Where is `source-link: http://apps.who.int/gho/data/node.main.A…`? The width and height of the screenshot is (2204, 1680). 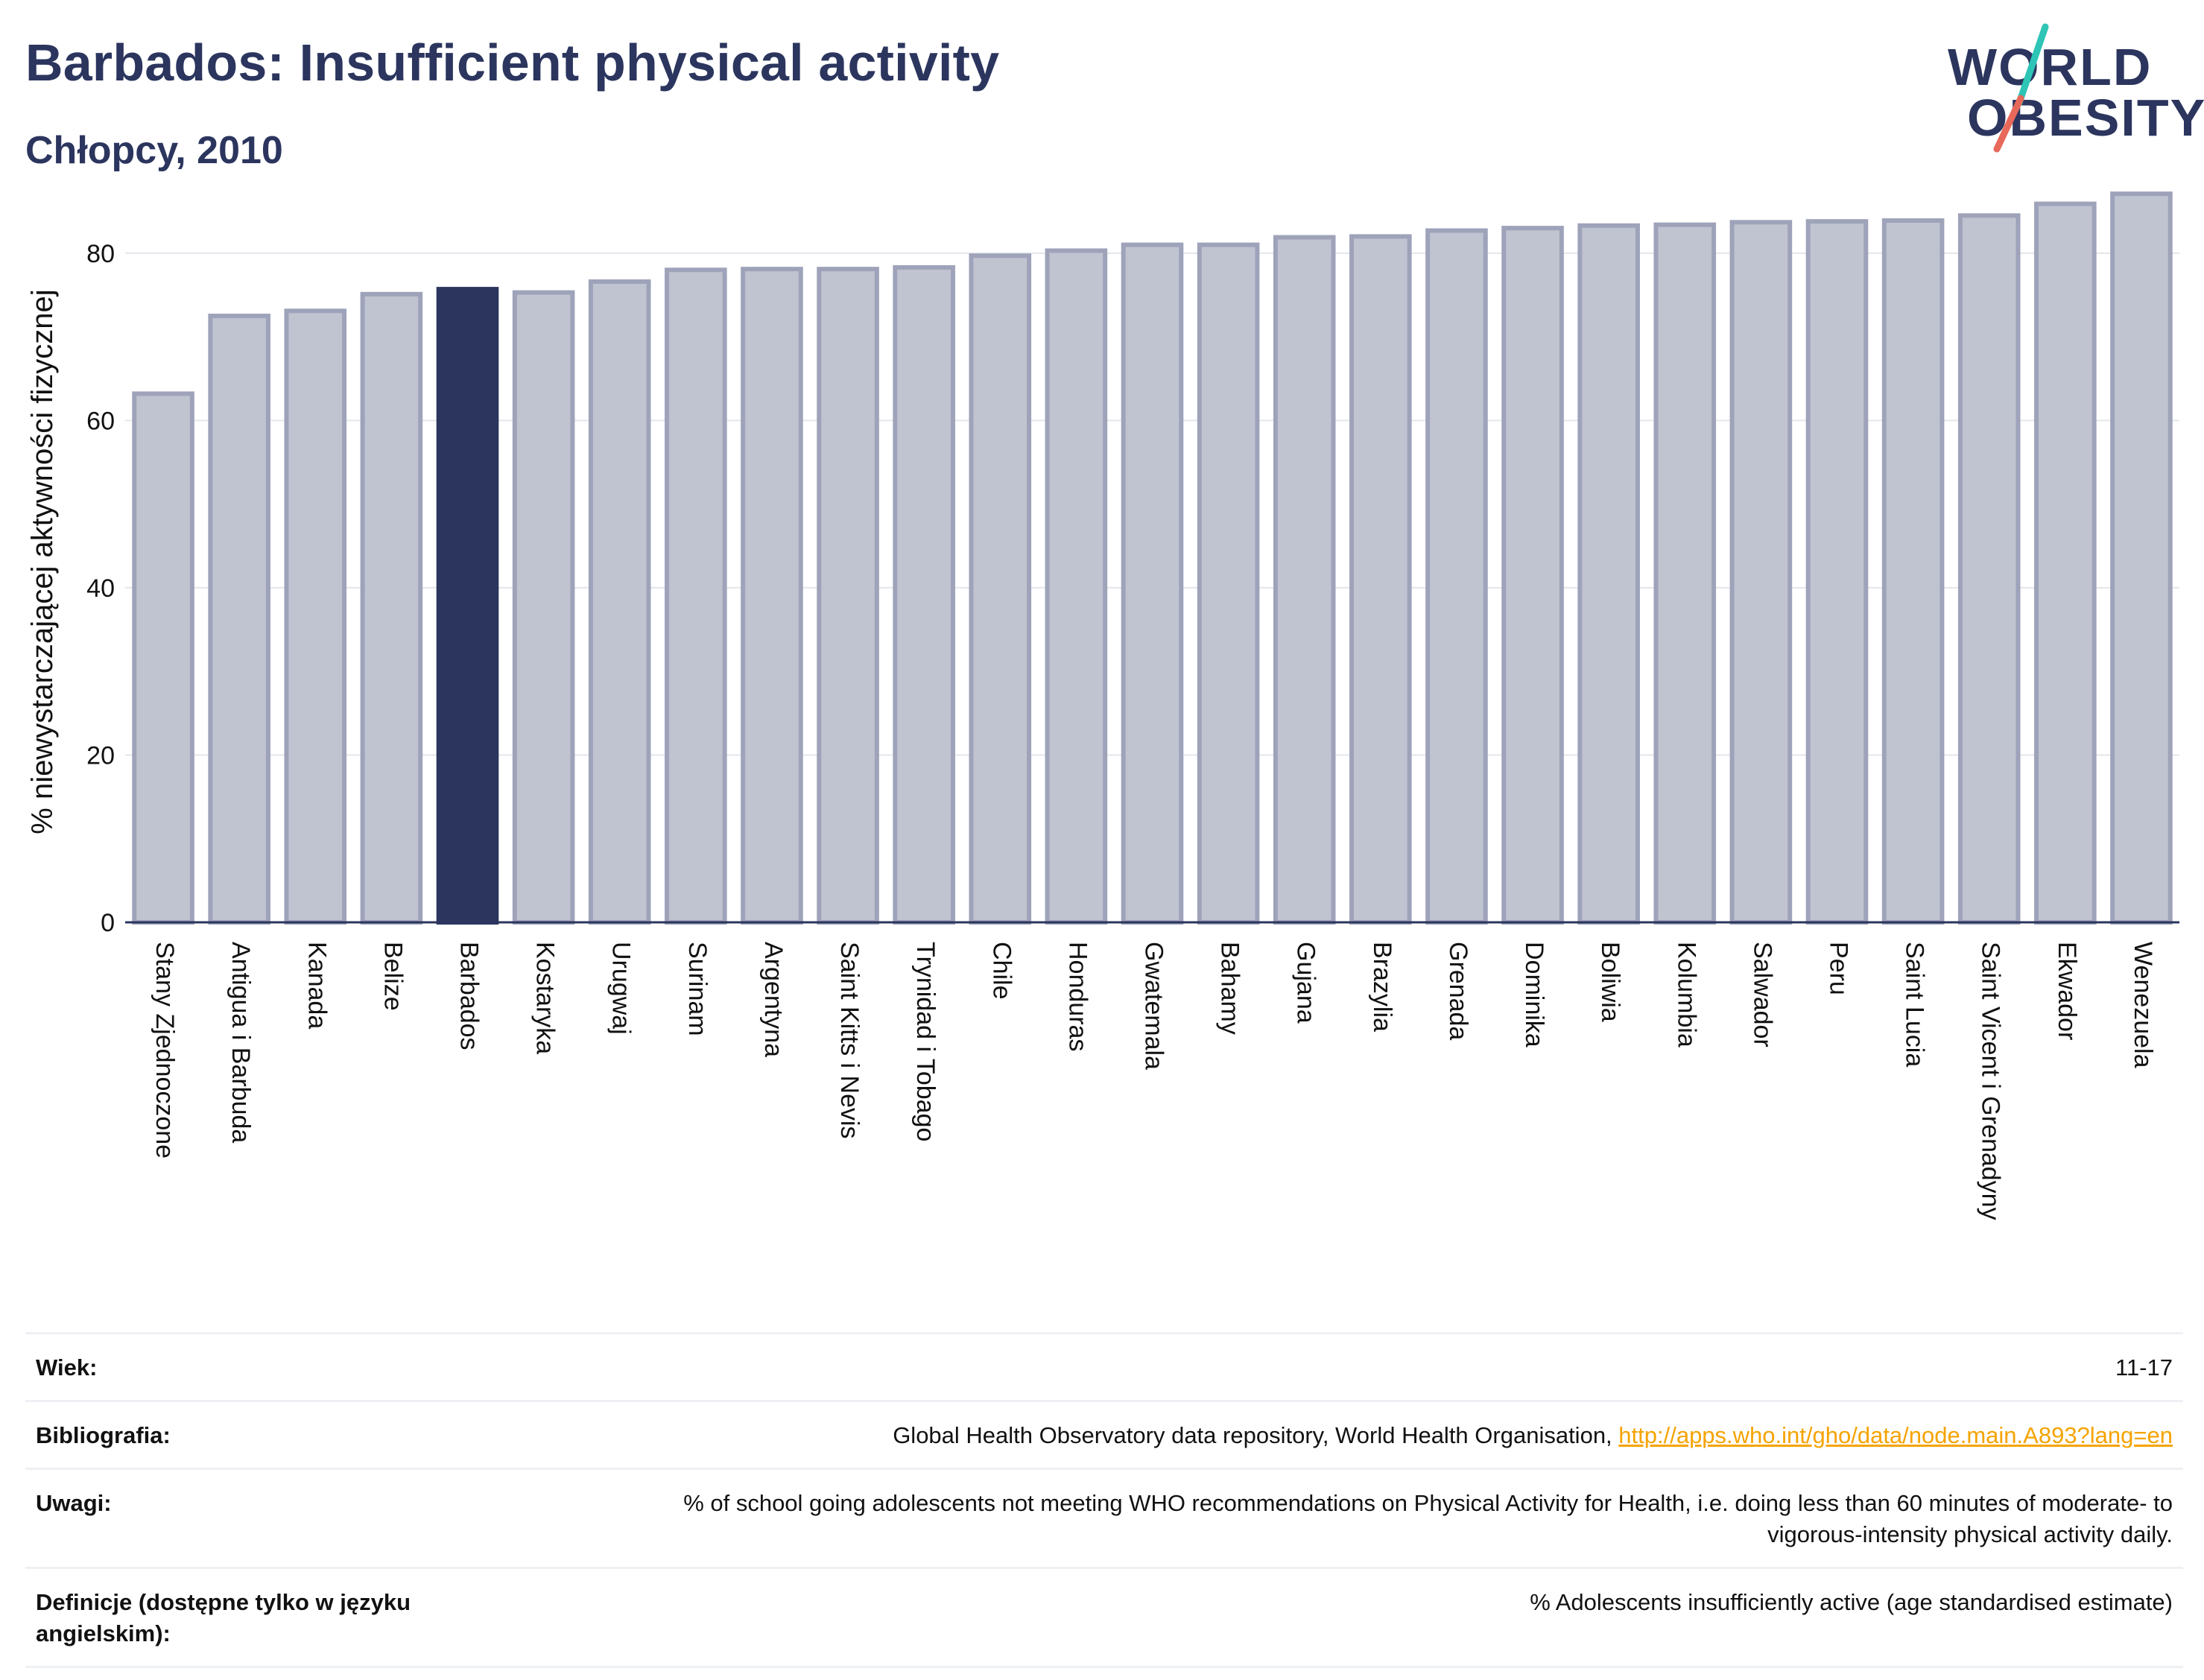
source-link: http://apps.who.int/gho/data/node.main.A… is located at coordinates (1896, 1435).